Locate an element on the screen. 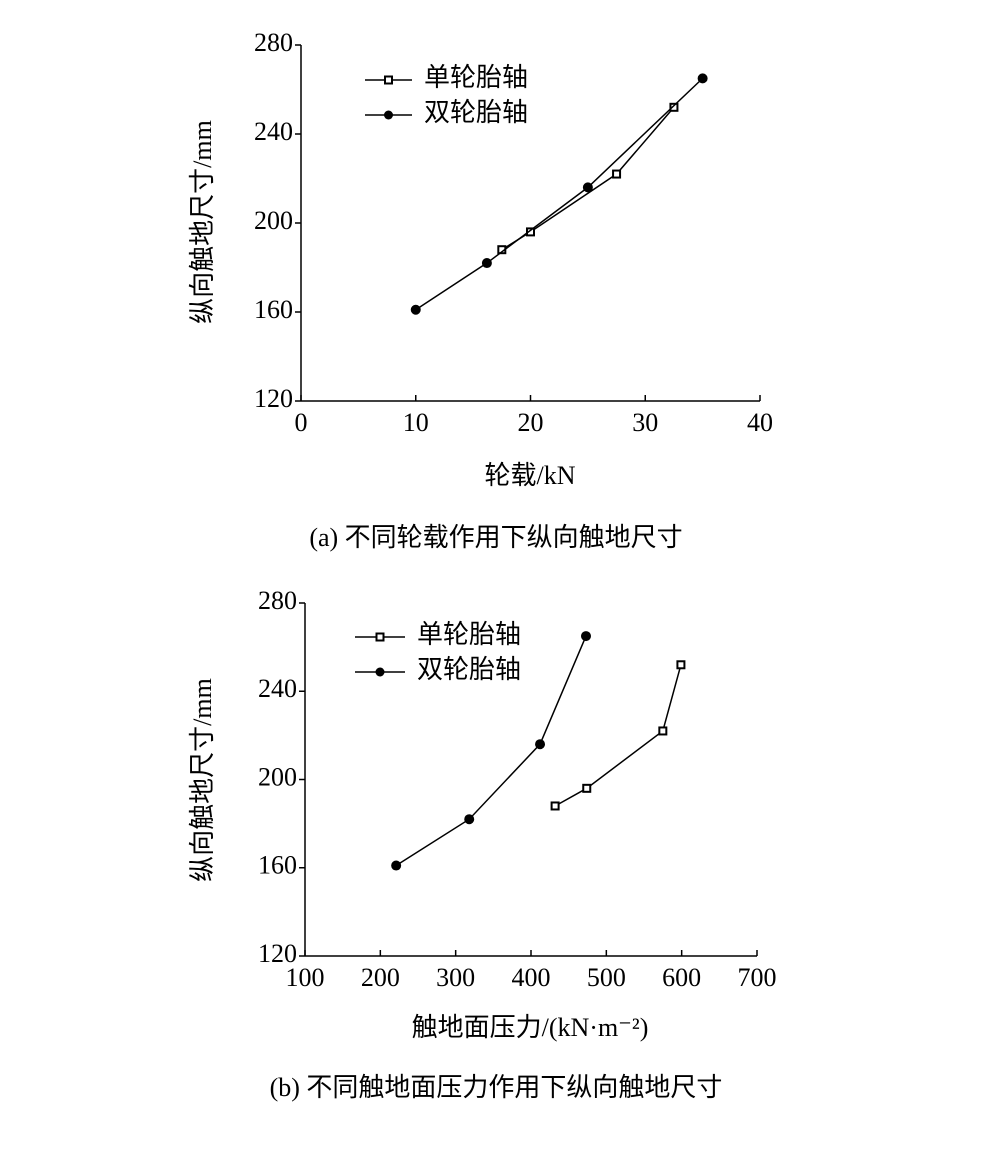 The width and height of the screenshot is (996, 1159). x-axis-label: 触地面压力/(kN·m⁻²) is located at coordinates (530, 1027).